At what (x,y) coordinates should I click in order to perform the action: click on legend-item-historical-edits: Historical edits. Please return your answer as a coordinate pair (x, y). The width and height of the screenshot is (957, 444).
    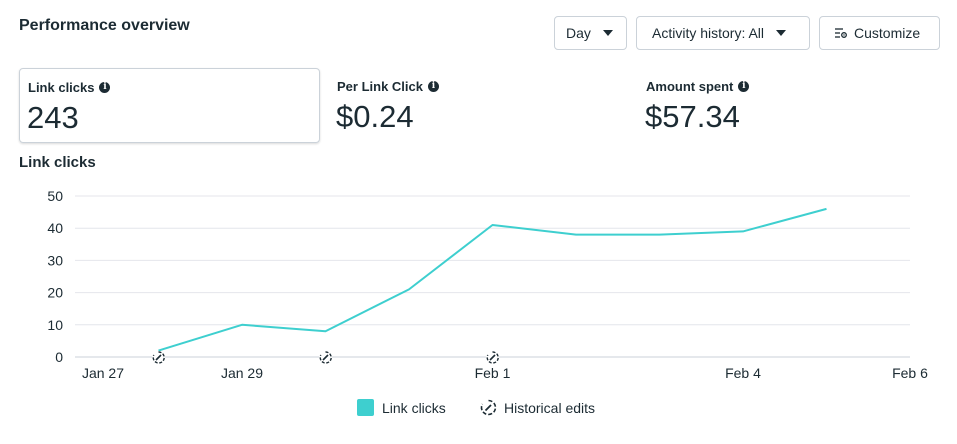
    Looking at the image, I should click on (537, 407).